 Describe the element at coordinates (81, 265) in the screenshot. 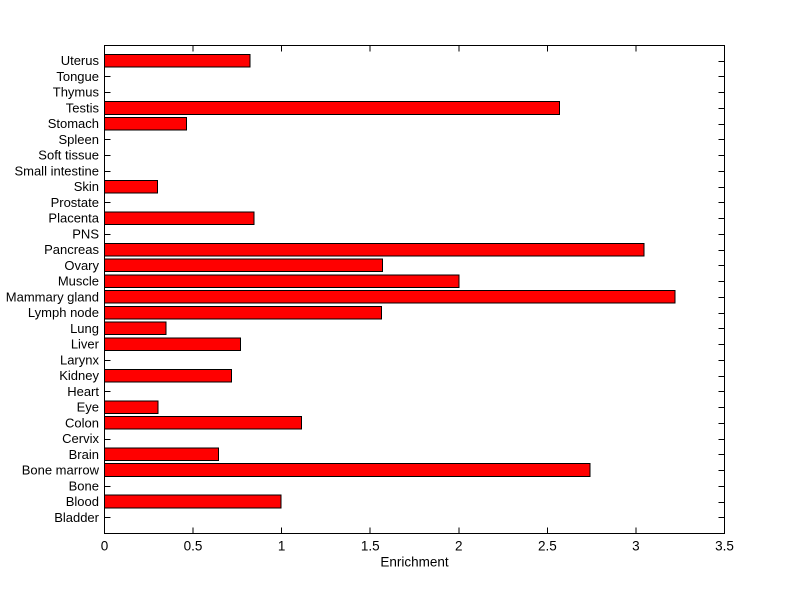

I see `svg-text: Ovary` at that location.